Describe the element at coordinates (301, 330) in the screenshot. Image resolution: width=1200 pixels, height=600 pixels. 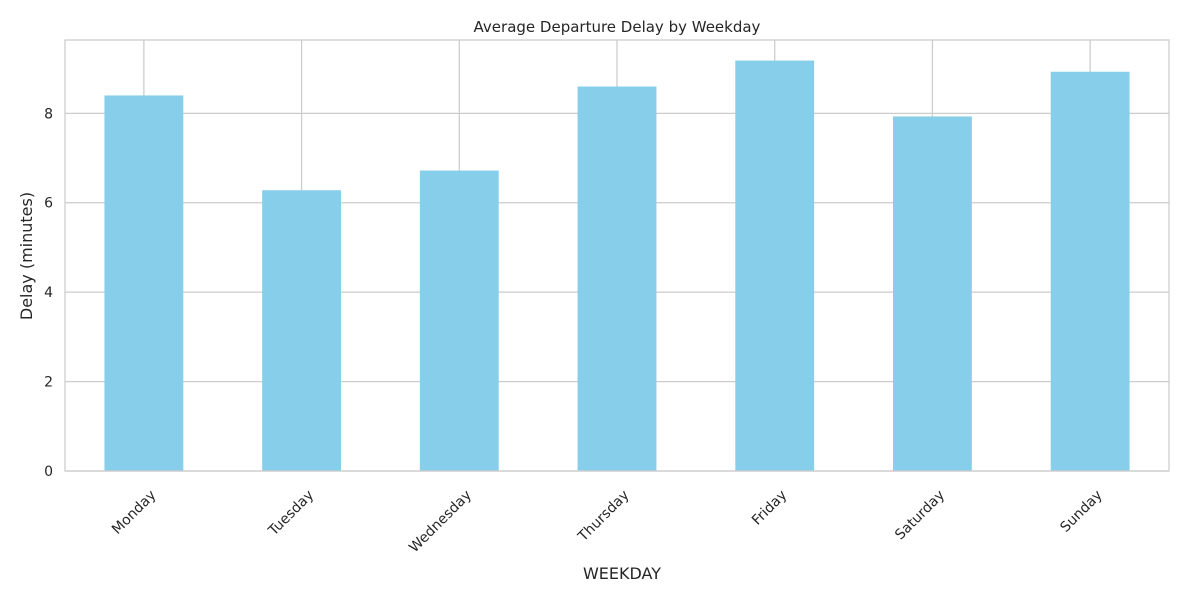
I see `bar-tuesday` at that location.